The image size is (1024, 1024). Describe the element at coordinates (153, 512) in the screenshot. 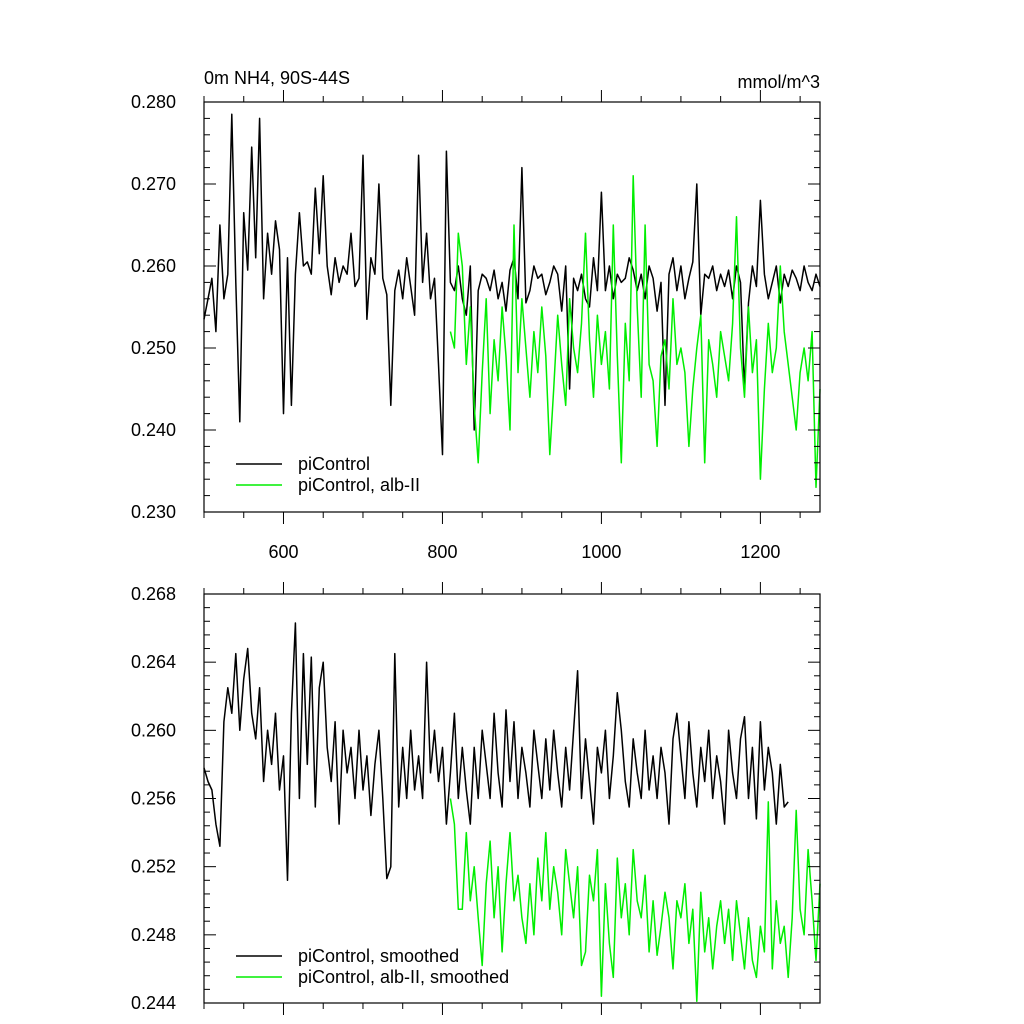

I see `y-tick-label: 0.230` at that location.